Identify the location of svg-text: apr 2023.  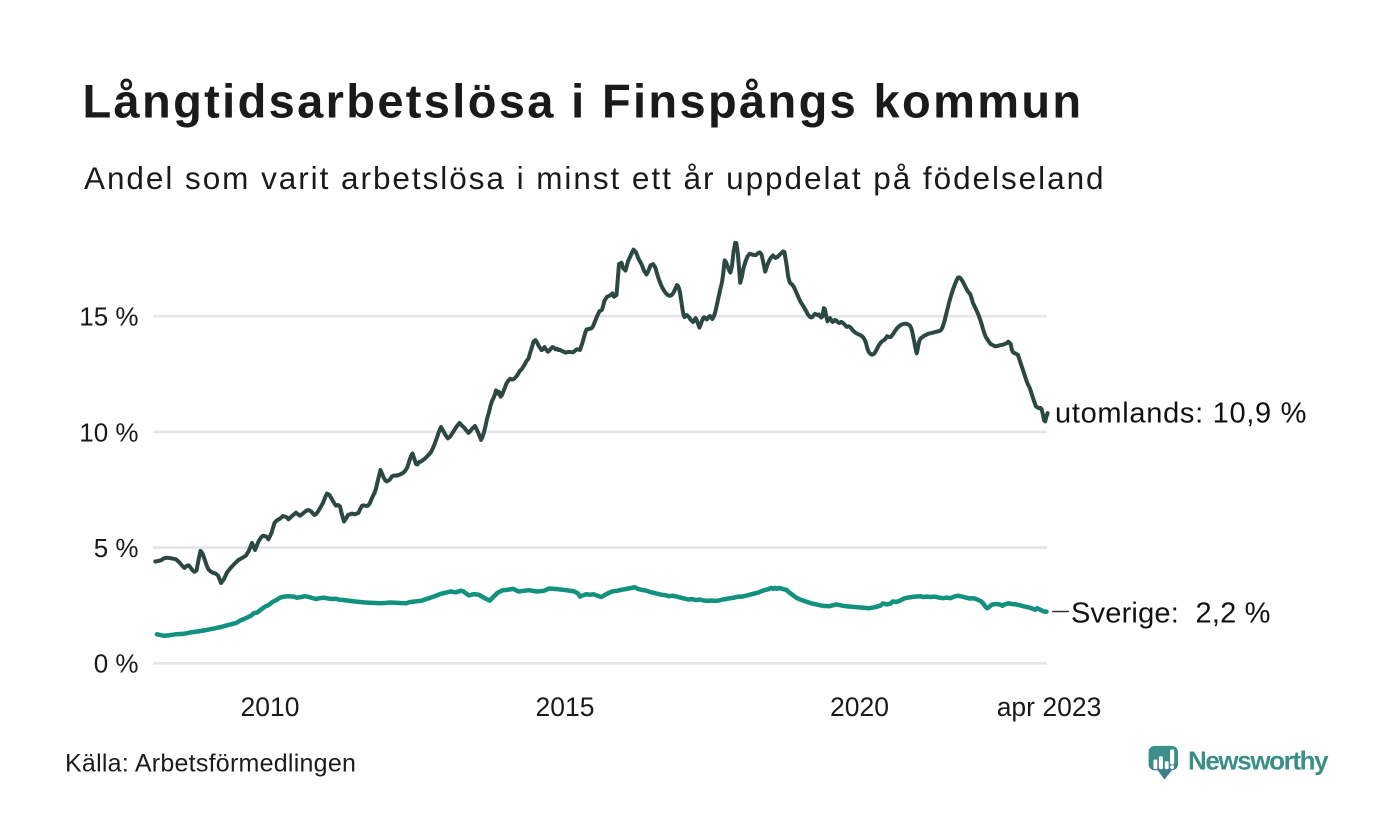
(1049, 707).